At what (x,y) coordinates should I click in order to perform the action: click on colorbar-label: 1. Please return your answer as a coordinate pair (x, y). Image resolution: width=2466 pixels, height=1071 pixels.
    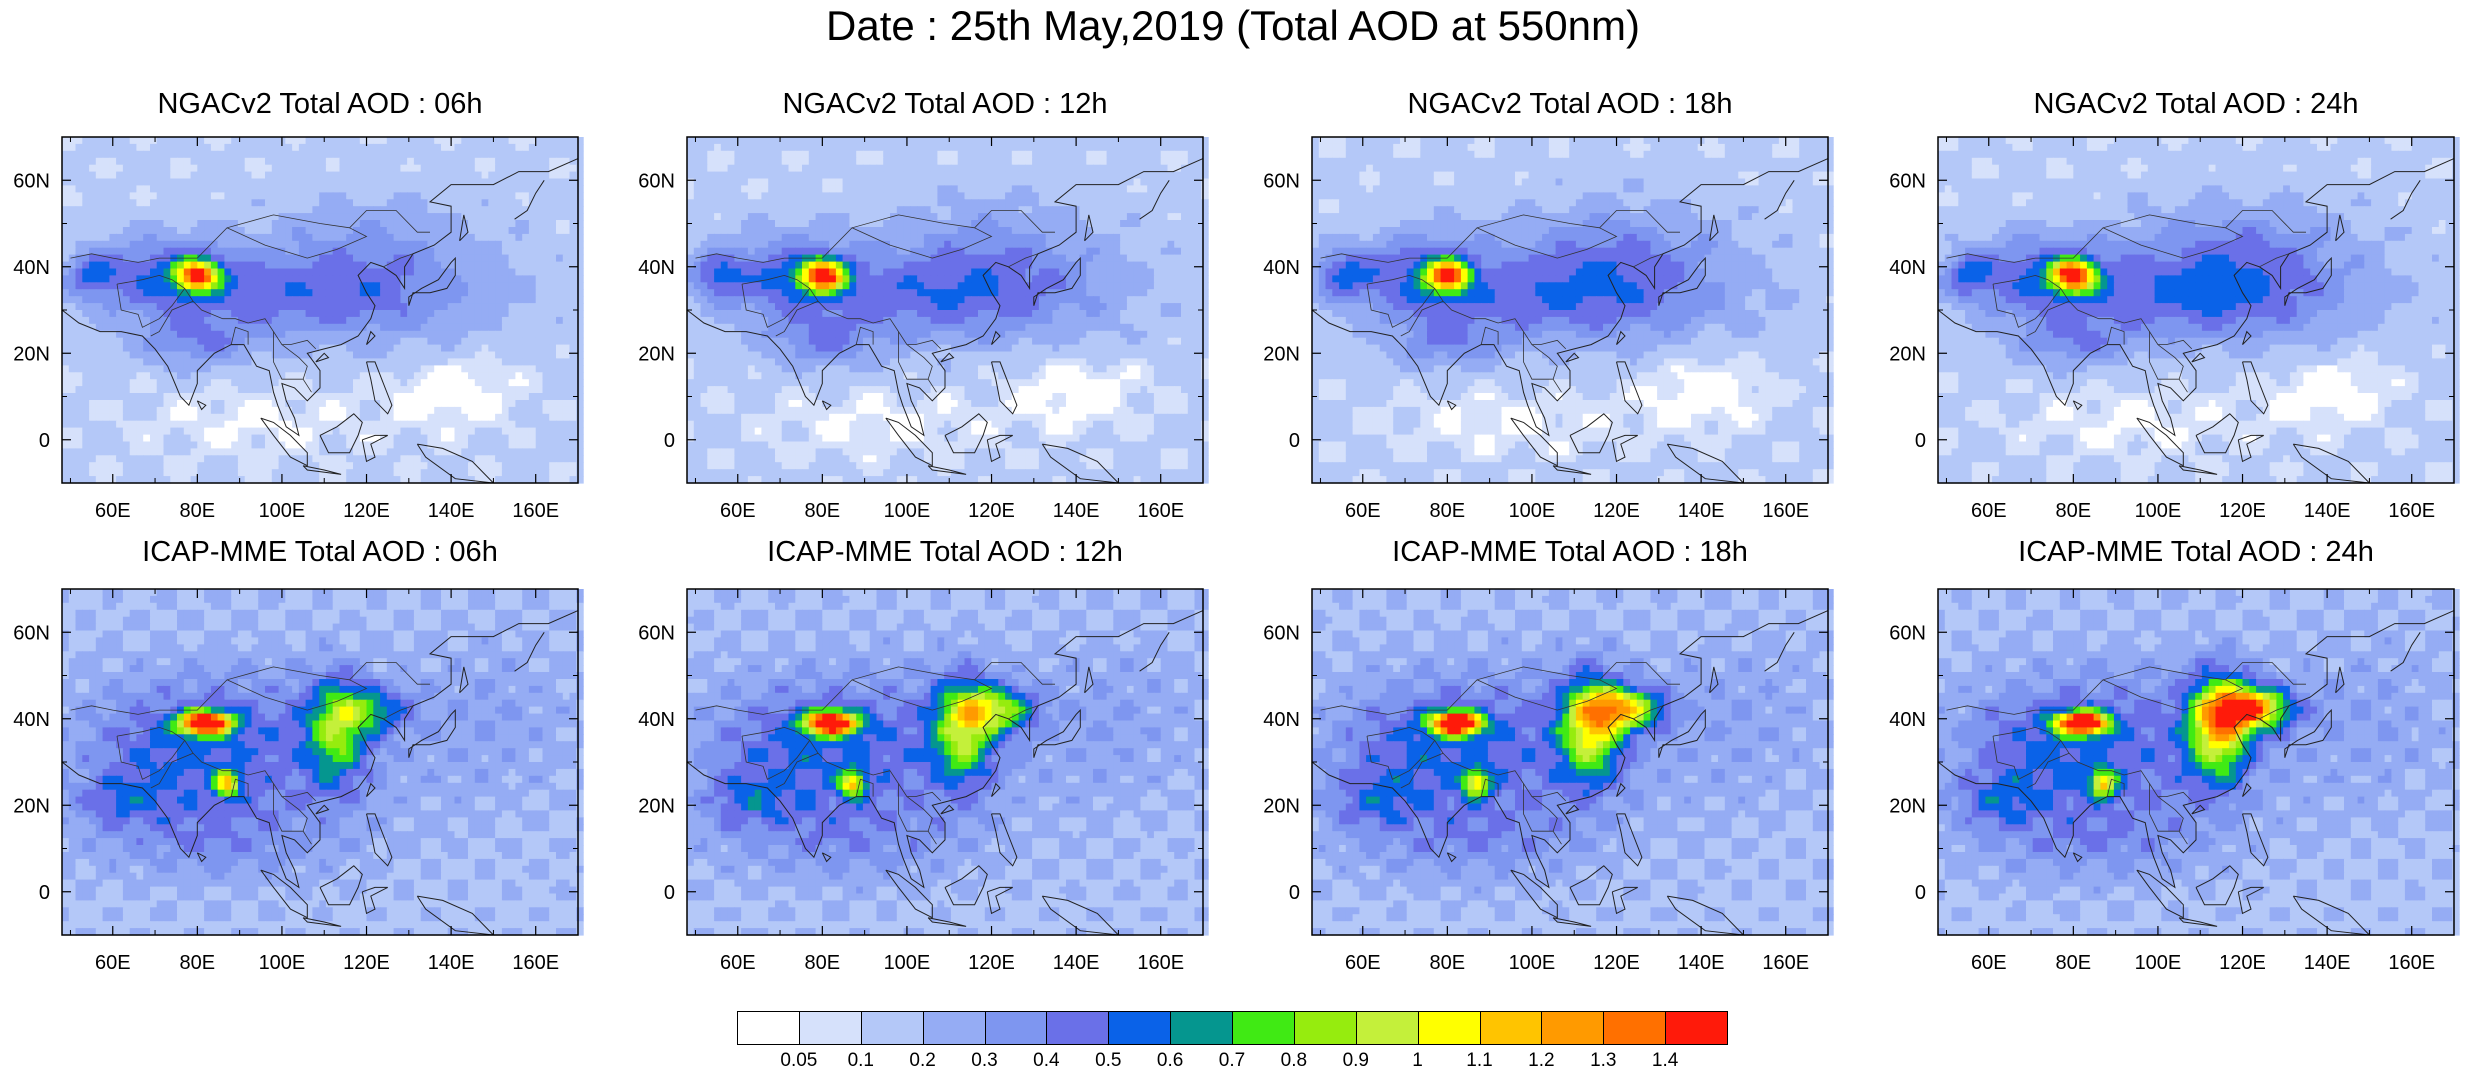
    Looking at the image, I should click on (1418, 1061).